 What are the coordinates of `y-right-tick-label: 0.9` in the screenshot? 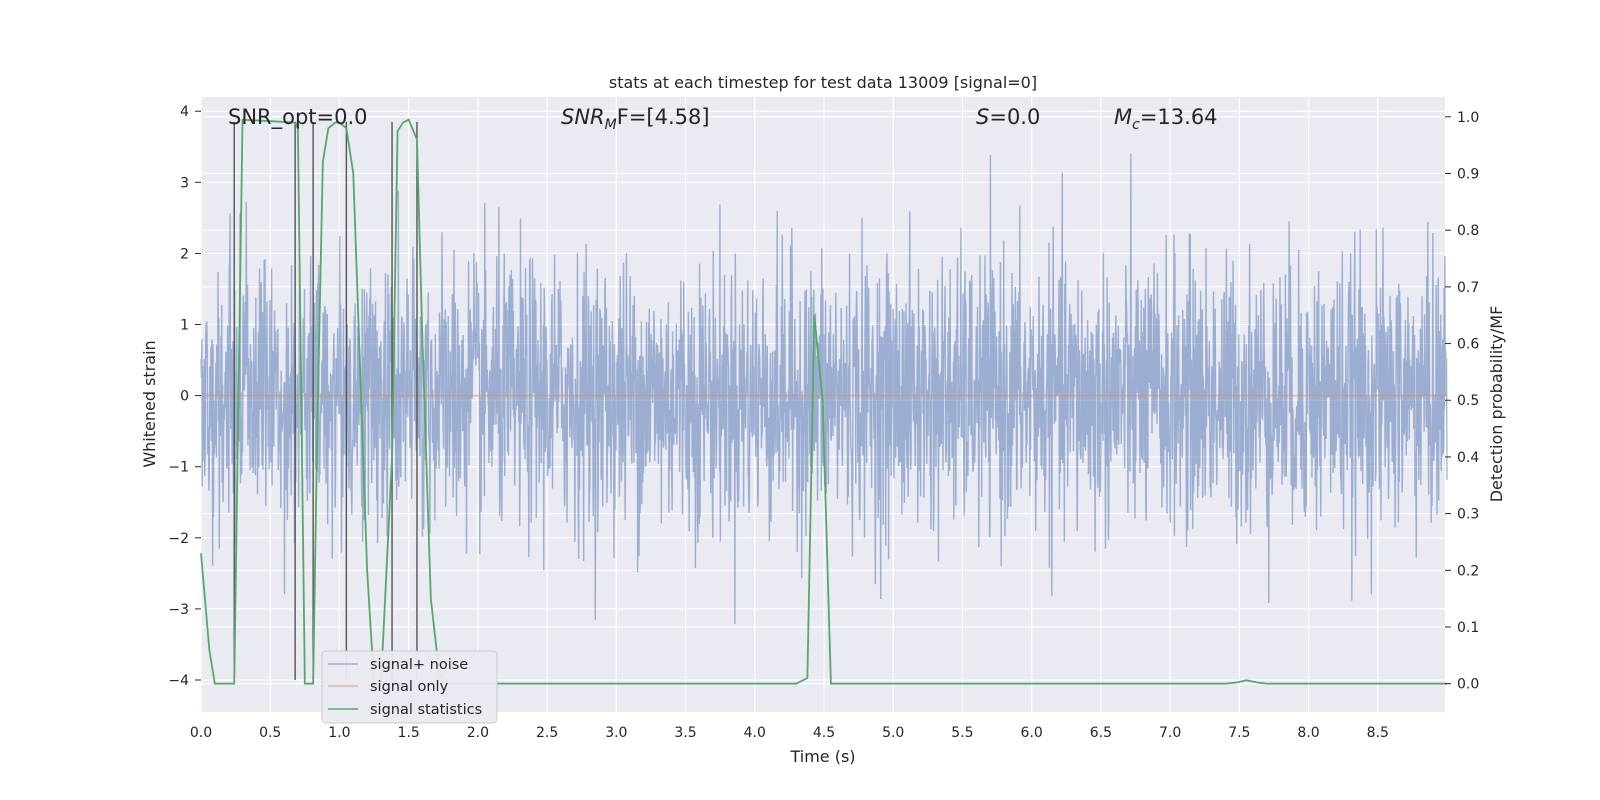 It's located at (1468, 175).